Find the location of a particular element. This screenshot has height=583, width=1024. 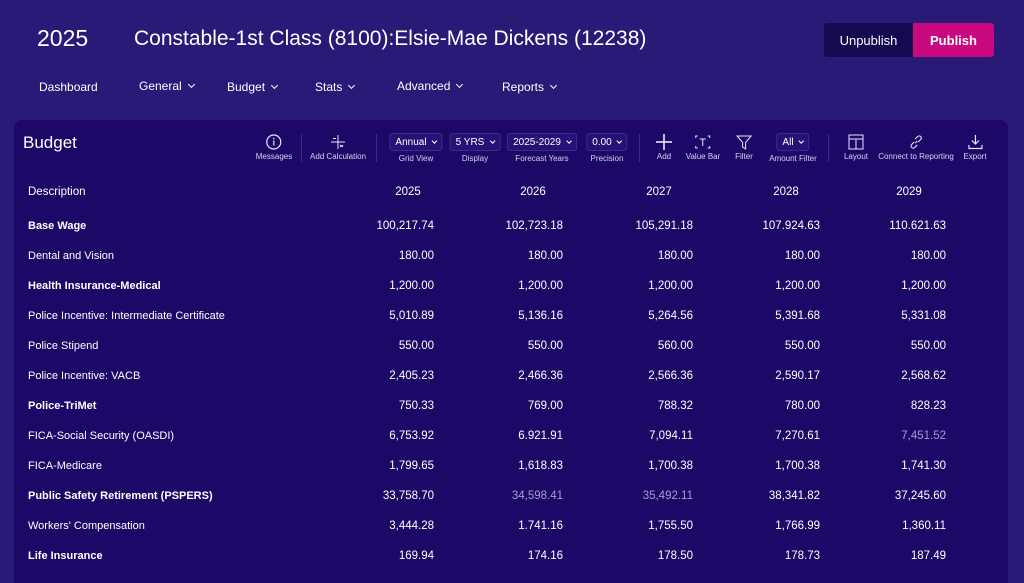

nav-general: General is located at coordinates (167, 86).